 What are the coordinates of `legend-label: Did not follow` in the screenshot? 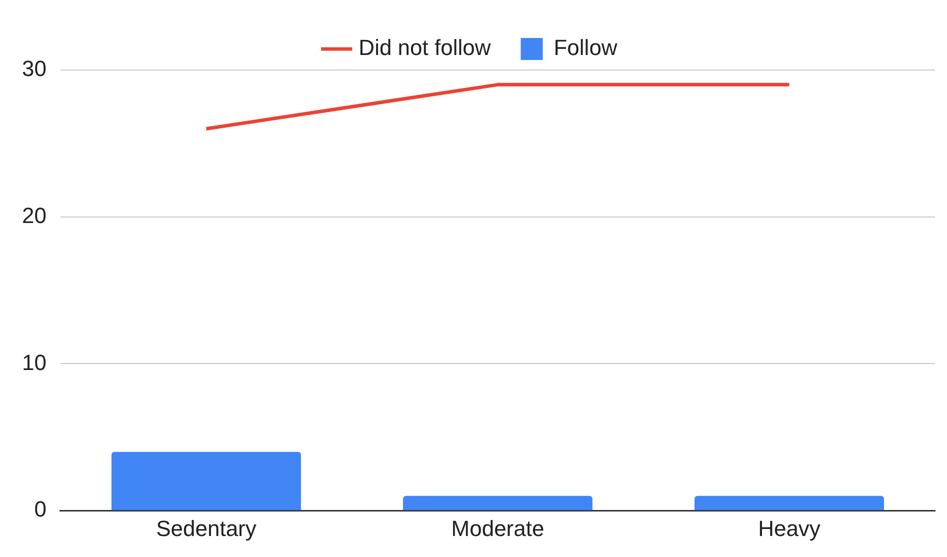 It's located at (424, 47).